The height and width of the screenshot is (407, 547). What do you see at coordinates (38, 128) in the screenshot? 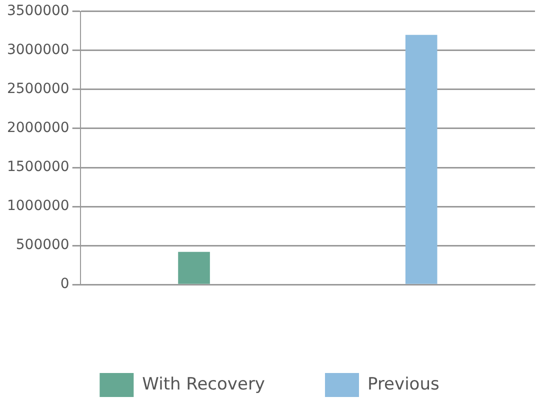
I see `y-tick-label: 2000000` at bounding box center [38, 128].